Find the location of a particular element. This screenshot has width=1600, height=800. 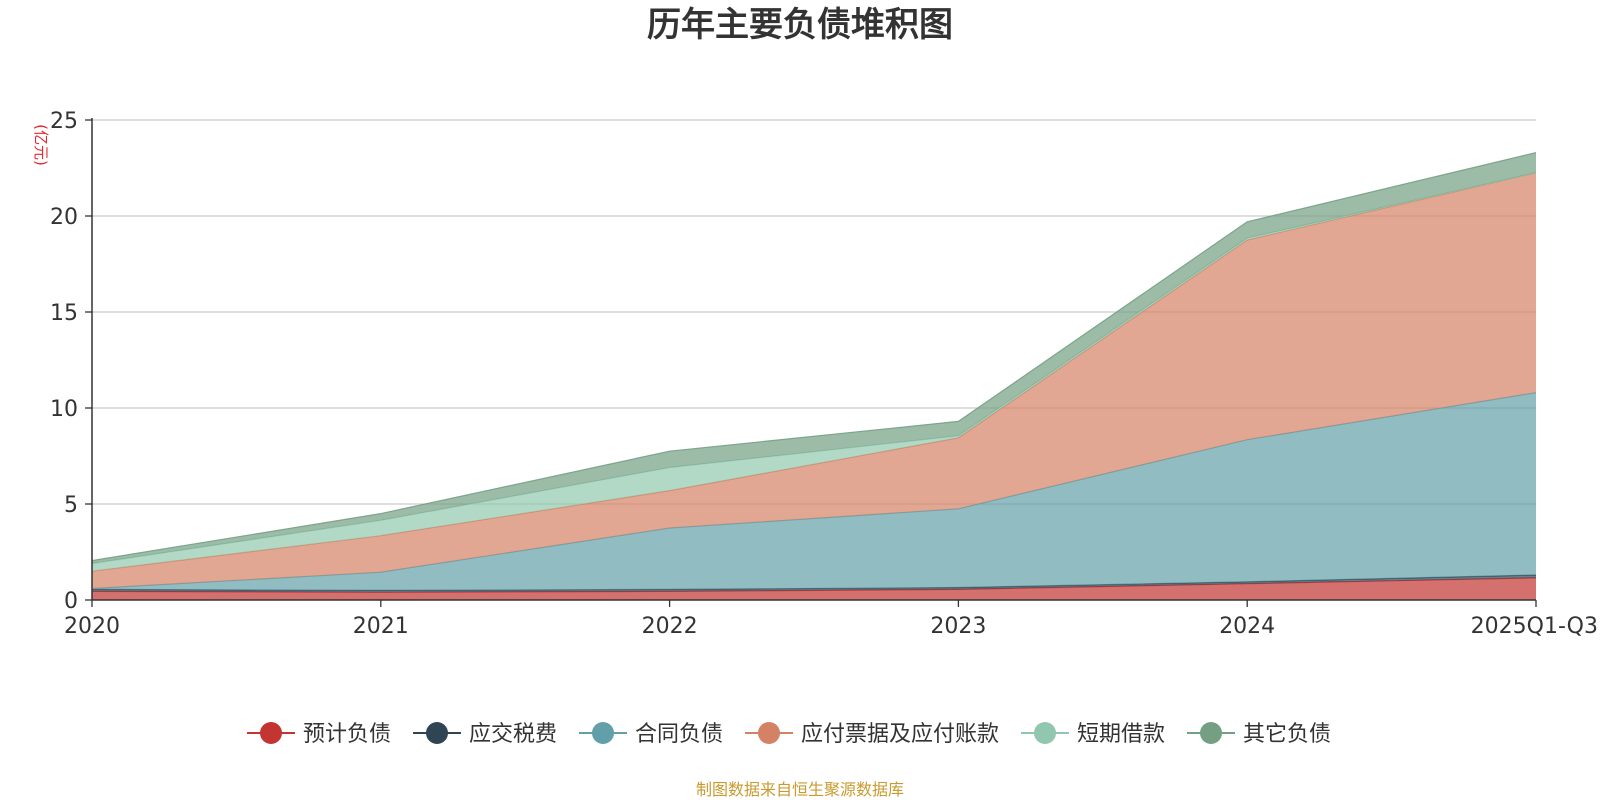

legend-label-2: 合同负债 is located at coordinates (679, 734).